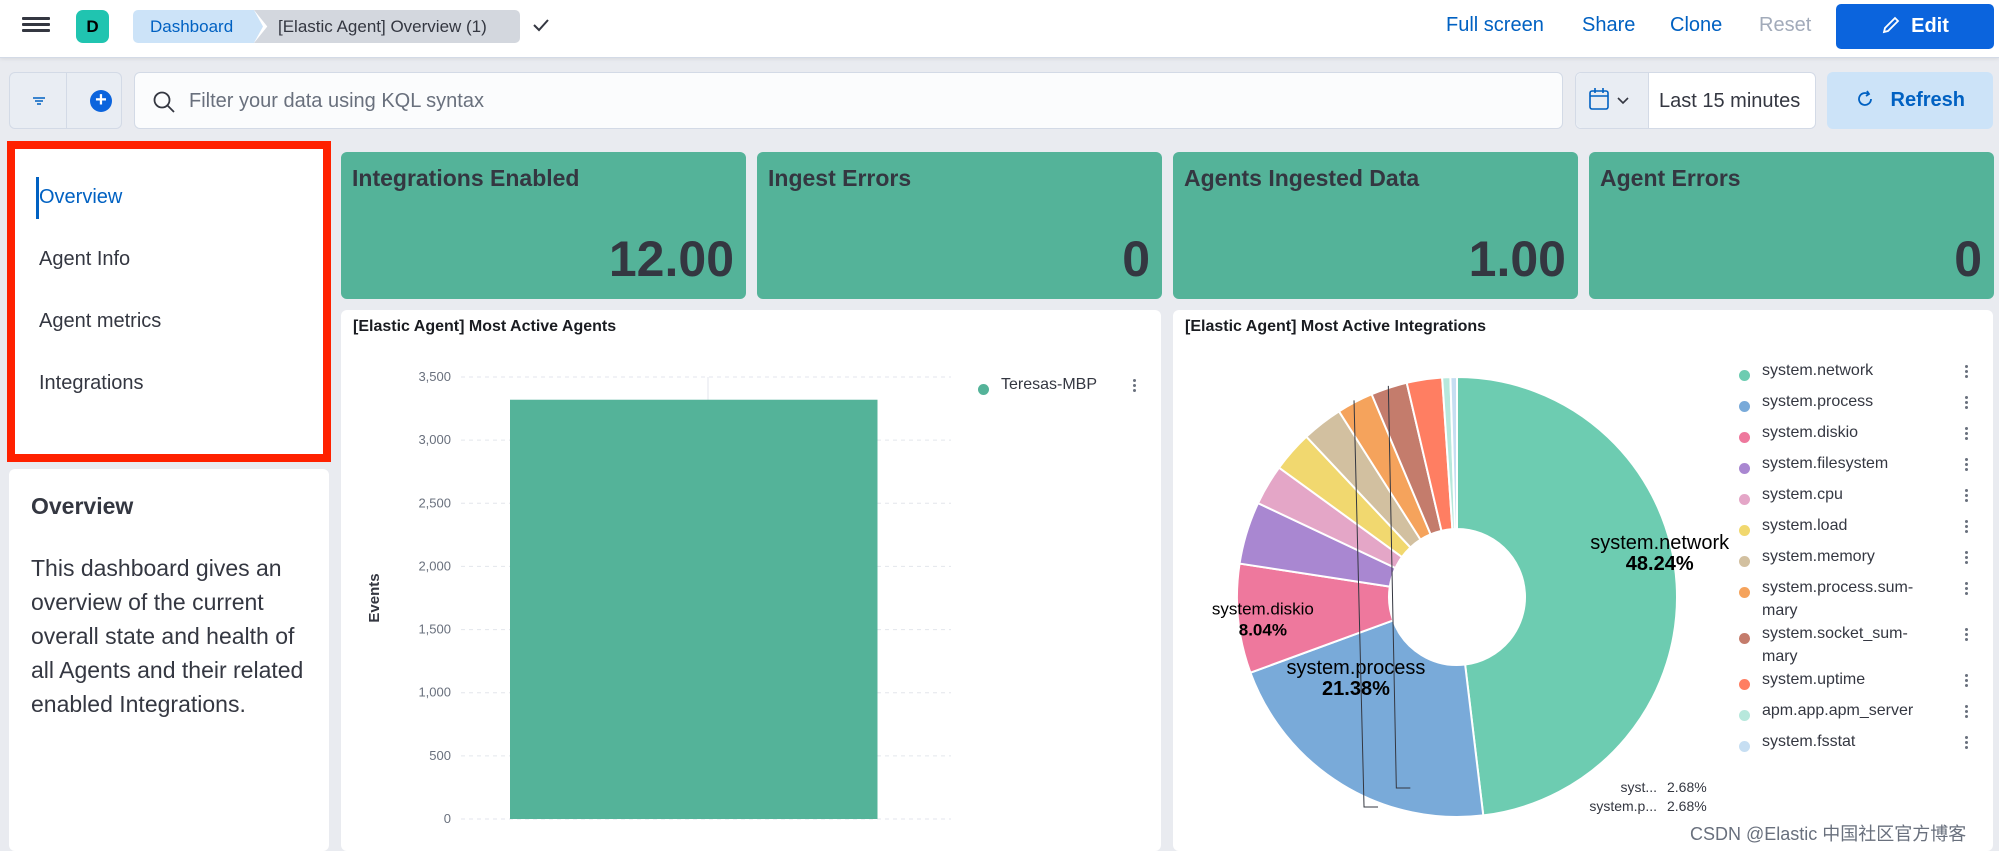 This screenshot has height=851, width=1999. Describe the element at coordinates (447, 818) in the screenshot. I see `y-tick-label: 0` at that location.